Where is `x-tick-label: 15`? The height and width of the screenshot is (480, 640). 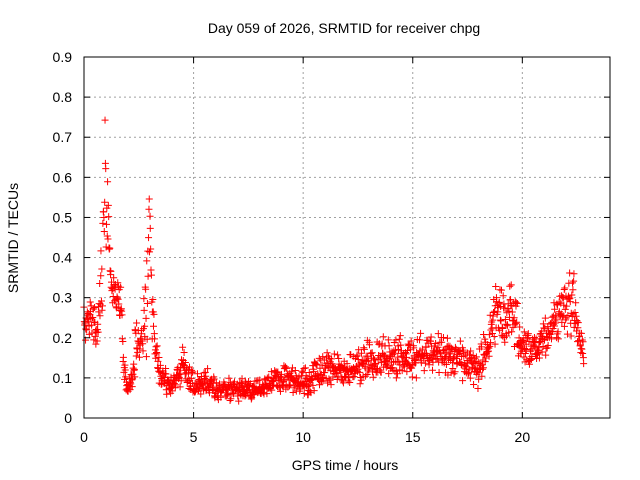 x-tick-label: 15 is located at coordinates (413, 437).